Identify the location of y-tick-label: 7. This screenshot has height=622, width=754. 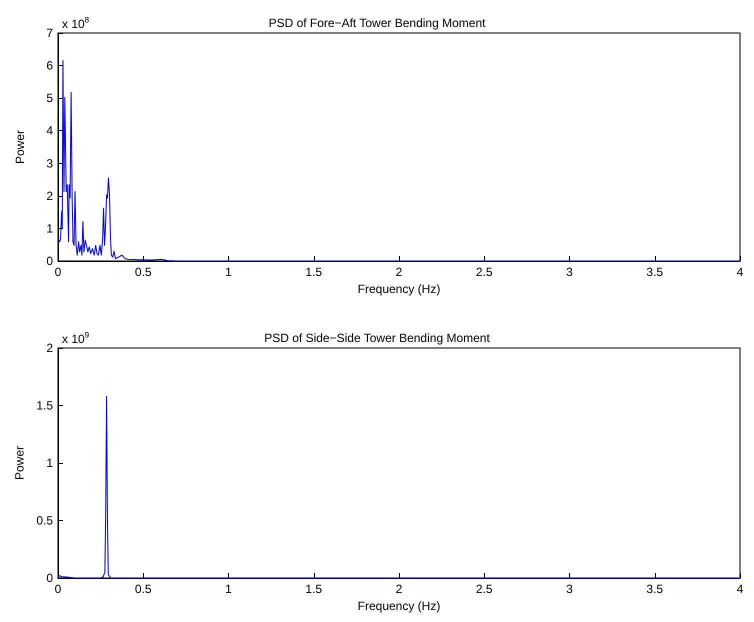
(50, 33).